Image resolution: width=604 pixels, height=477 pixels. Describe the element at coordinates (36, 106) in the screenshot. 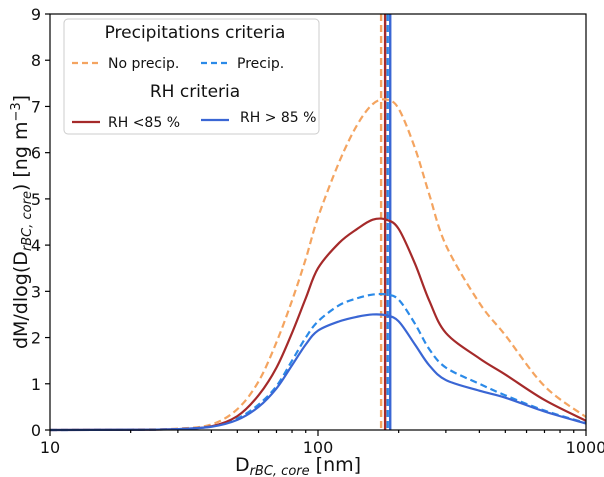

I see `y-tick-label: 7` at that location.